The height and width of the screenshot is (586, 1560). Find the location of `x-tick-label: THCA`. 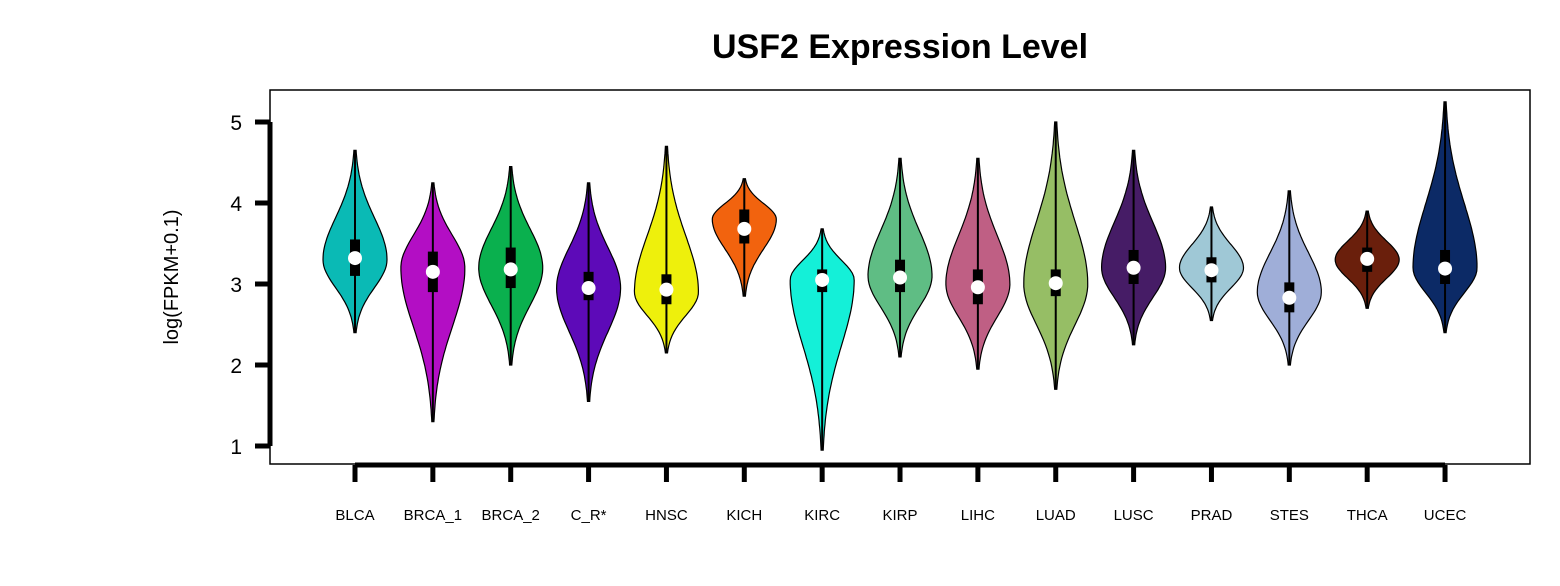

x-tick-label: THCA is located at coordinates (1367, 515).